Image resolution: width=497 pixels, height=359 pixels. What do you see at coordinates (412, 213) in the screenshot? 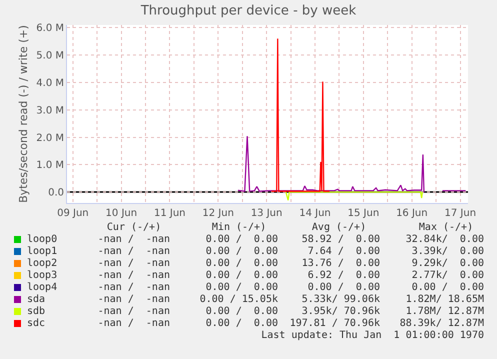
I see `x-tick-label: 16 Jun` at bounding box center [412, 213].